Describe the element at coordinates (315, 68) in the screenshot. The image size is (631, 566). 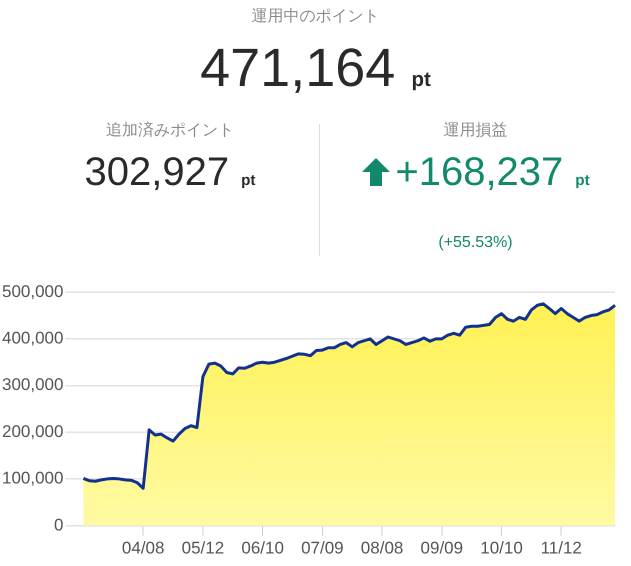
I see `text: 471,164 pt` at that location.